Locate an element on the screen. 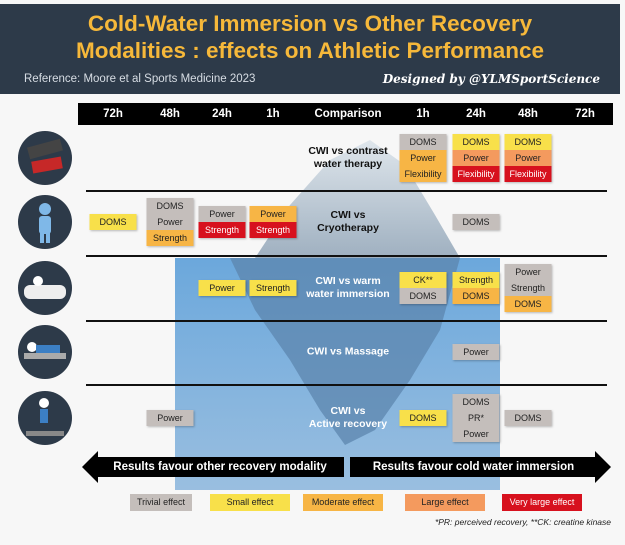 The height and width of the screenshot is (545, 625). iceberg-underwater is located at coordinates (345, 351).